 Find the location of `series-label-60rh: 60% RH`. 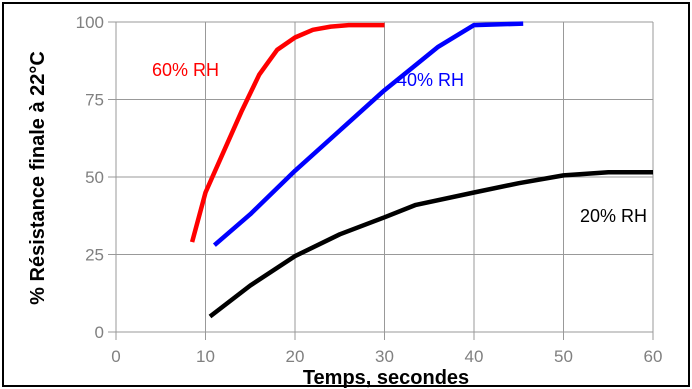

series-label-60rh: 60% RH is located at coordinates (185, 70).